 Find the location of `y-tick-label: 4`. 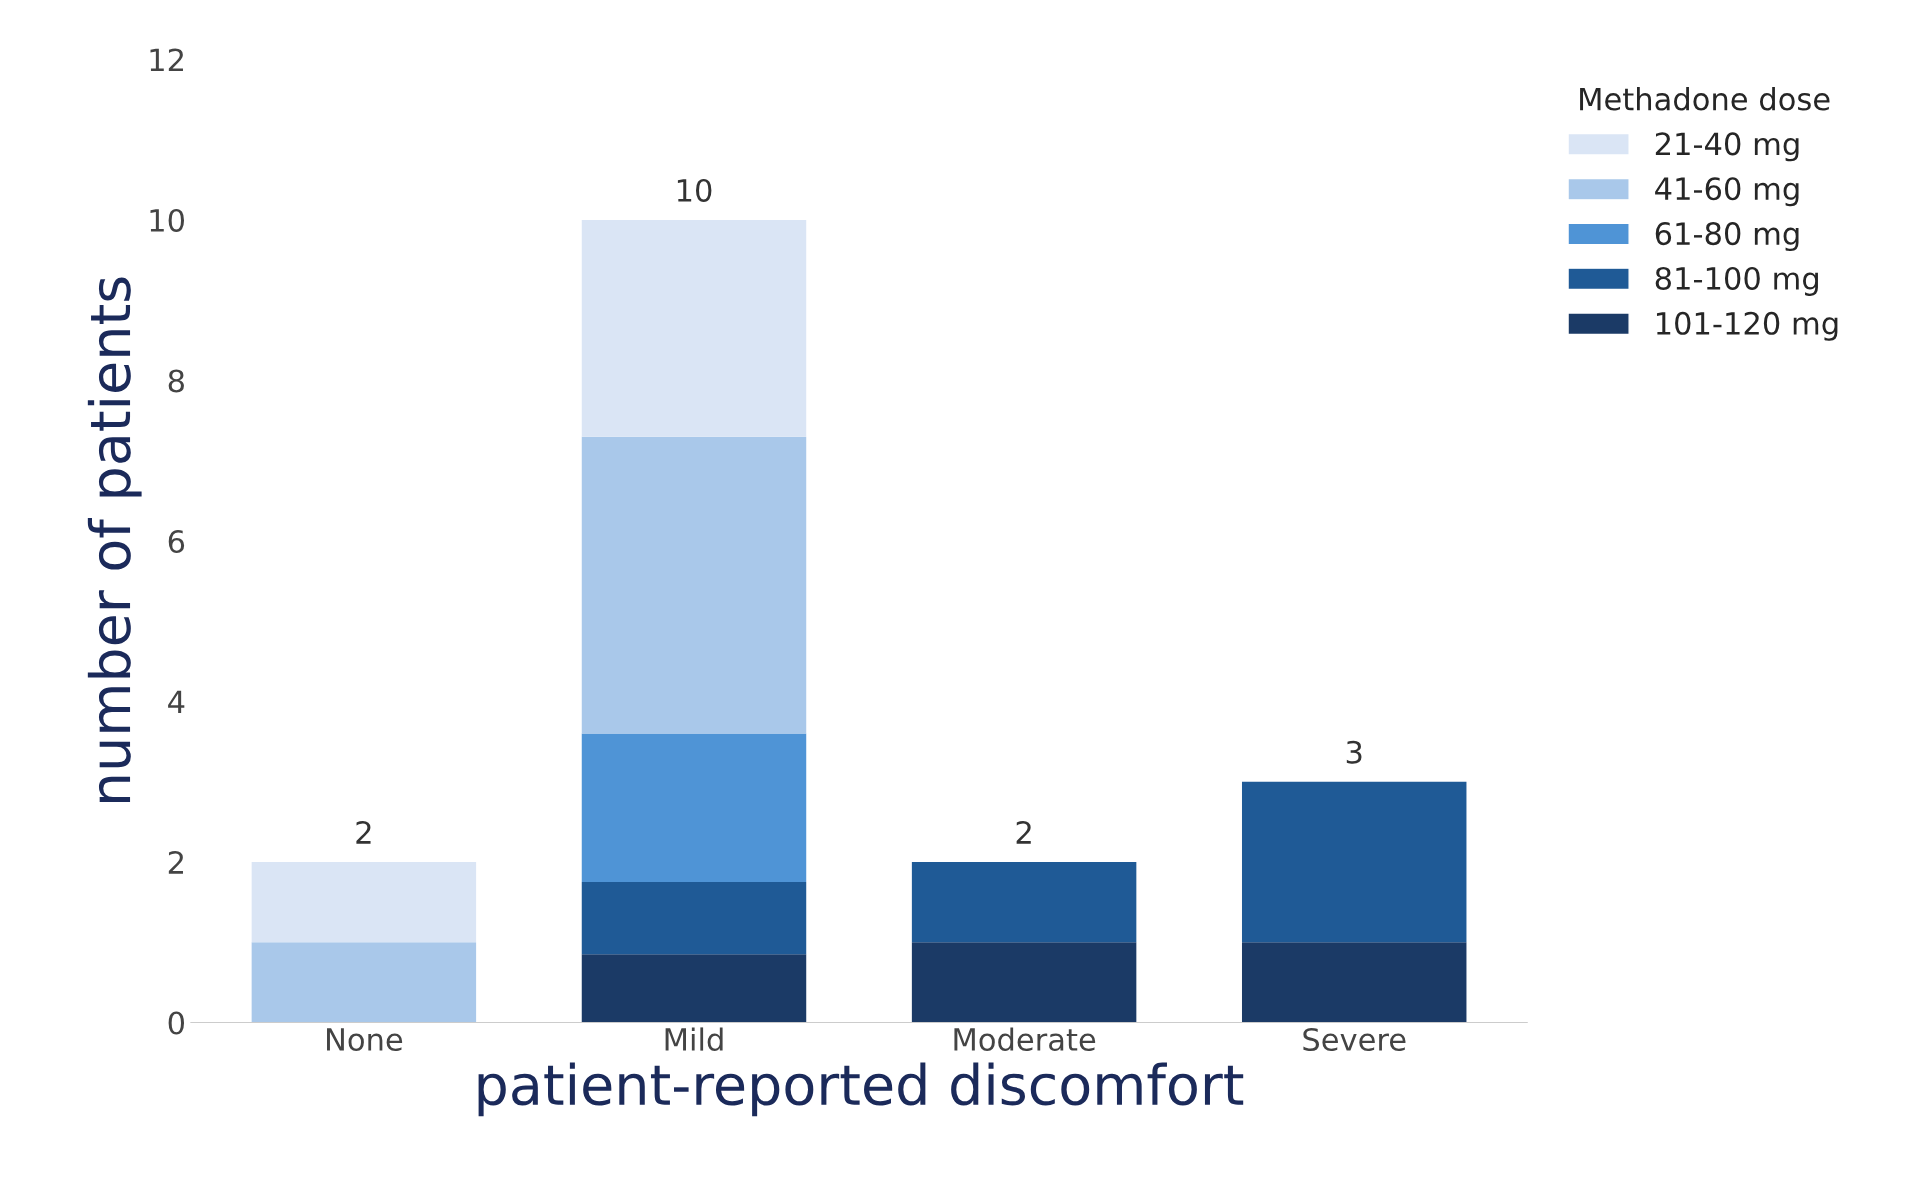

y-tick-label: 4 is located at coordinates (176, 702).